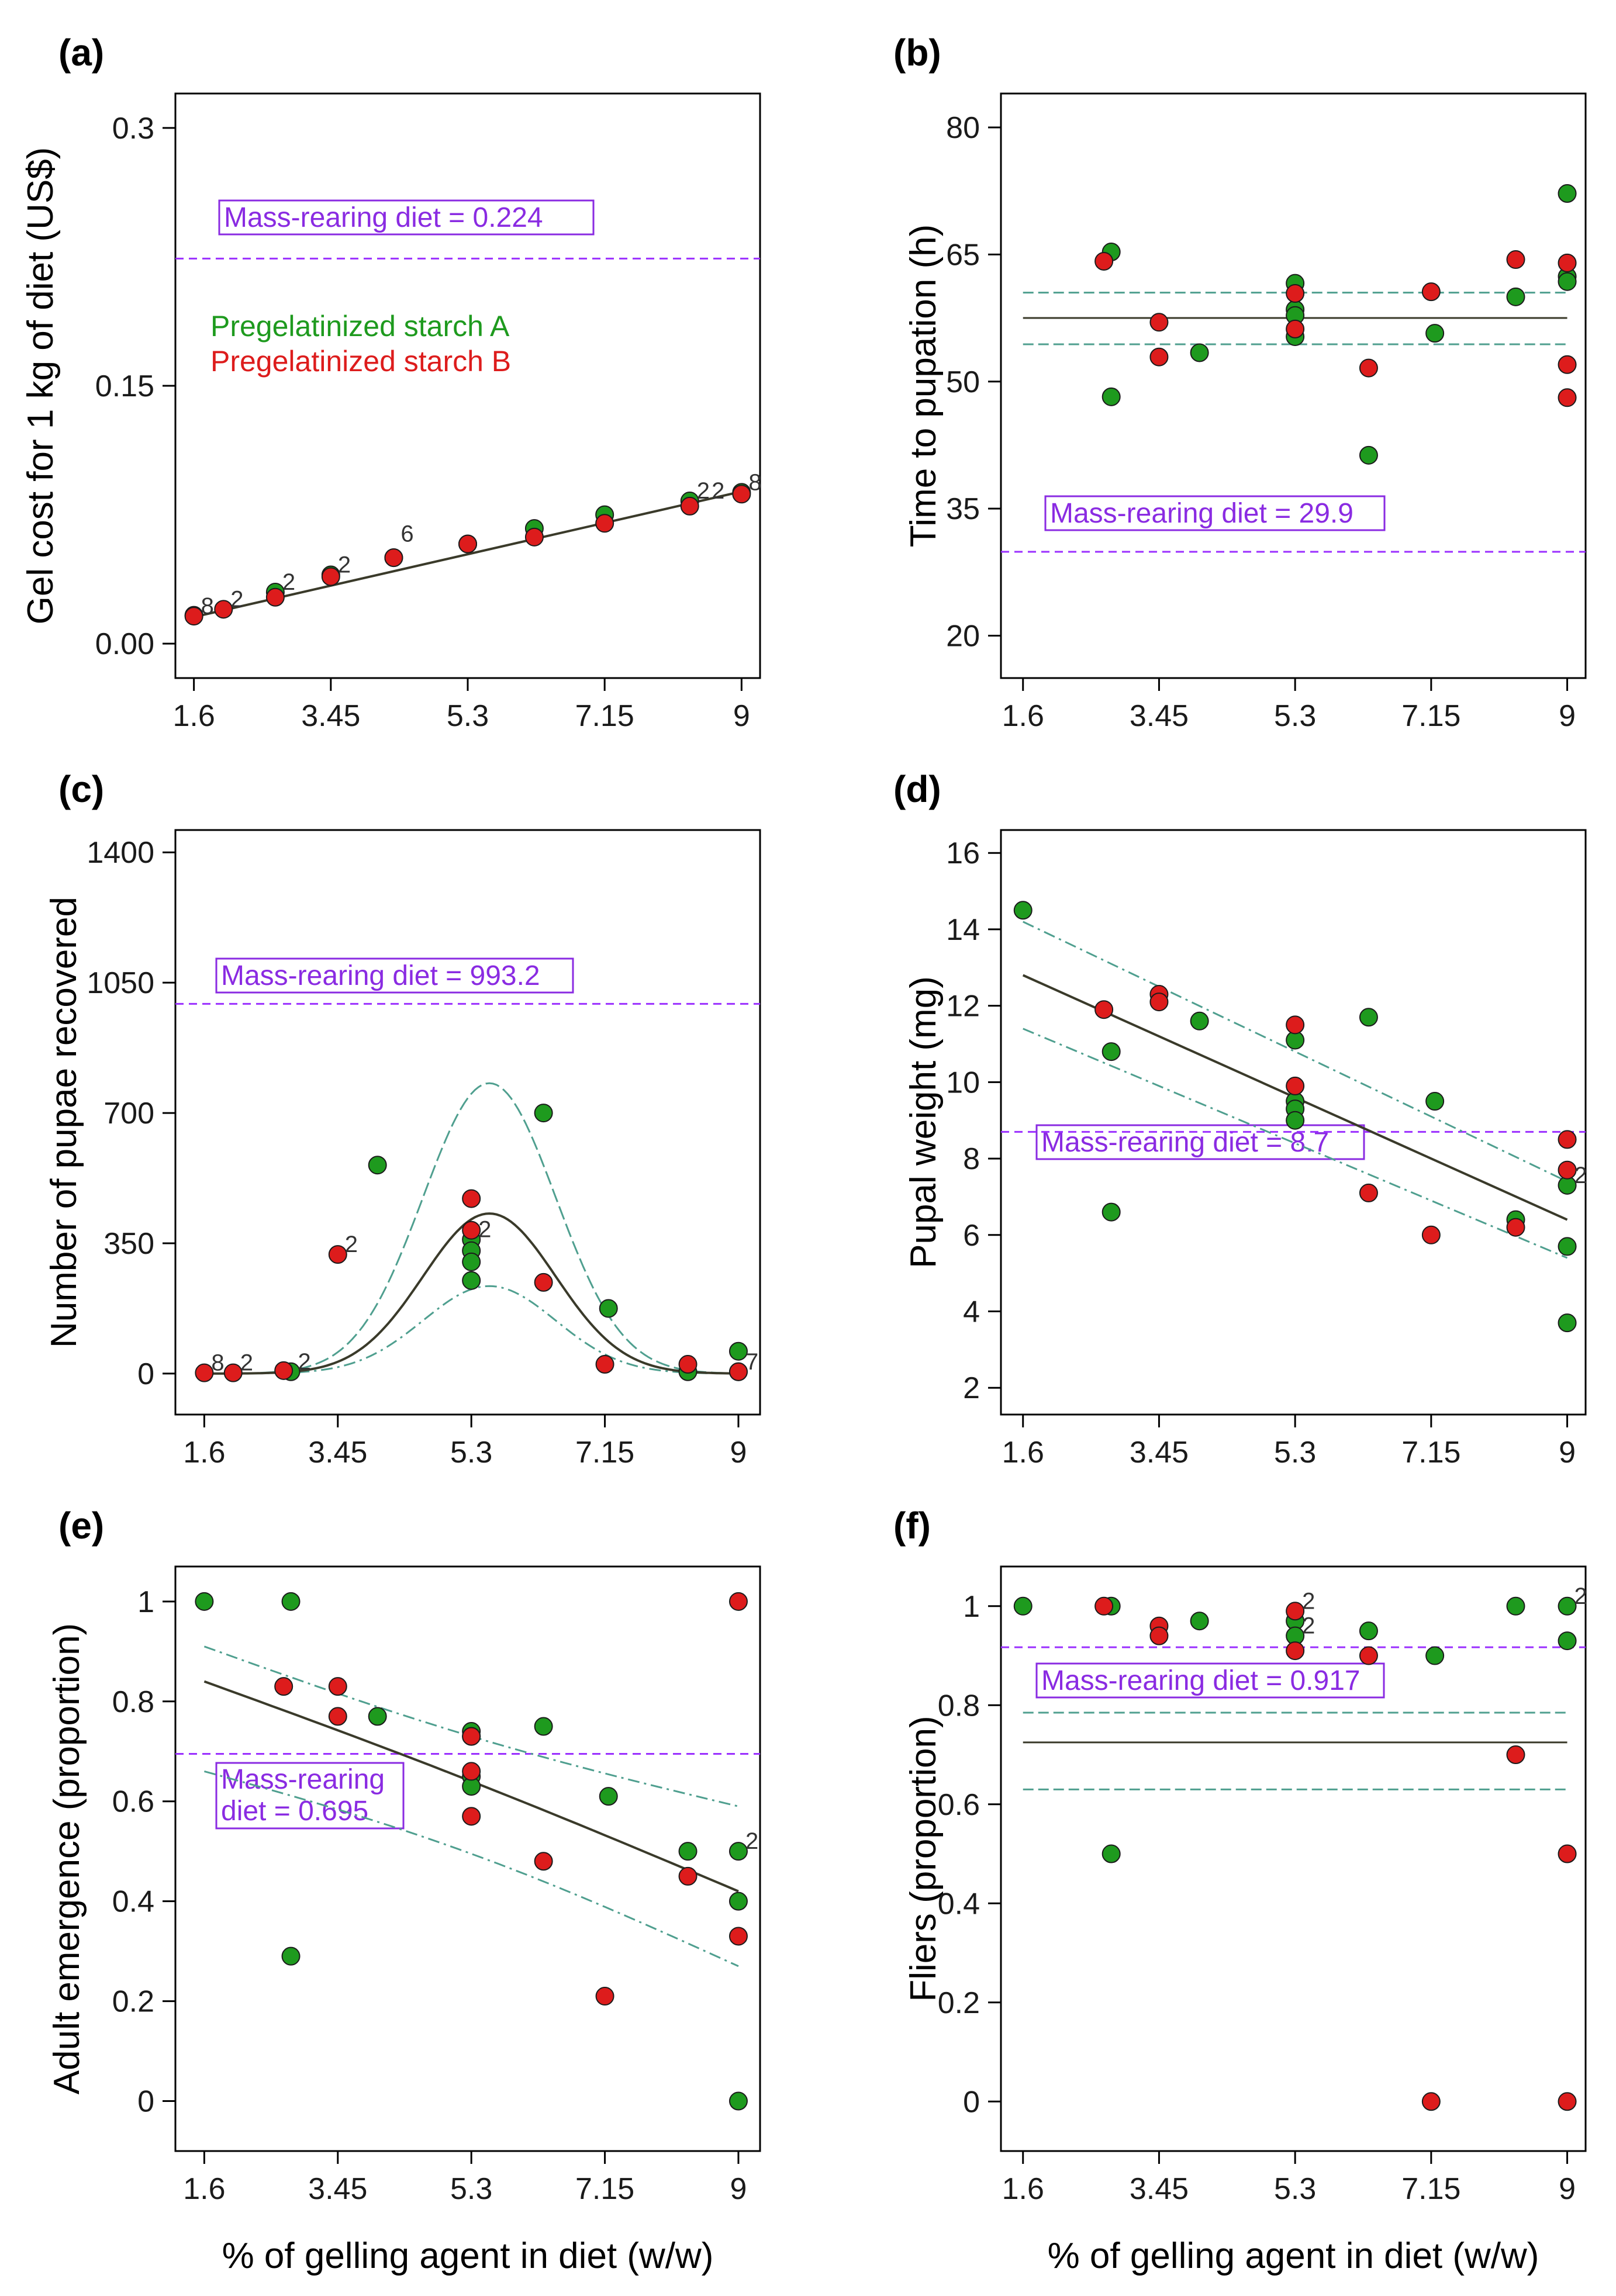 The height and width of the screenshot is (2296, 1616). What do you see at coordinates (1159, 1452) in the screenshot?
I see `panel-d-xtick-label: 3.45` at bounding box center [1159, 1452].